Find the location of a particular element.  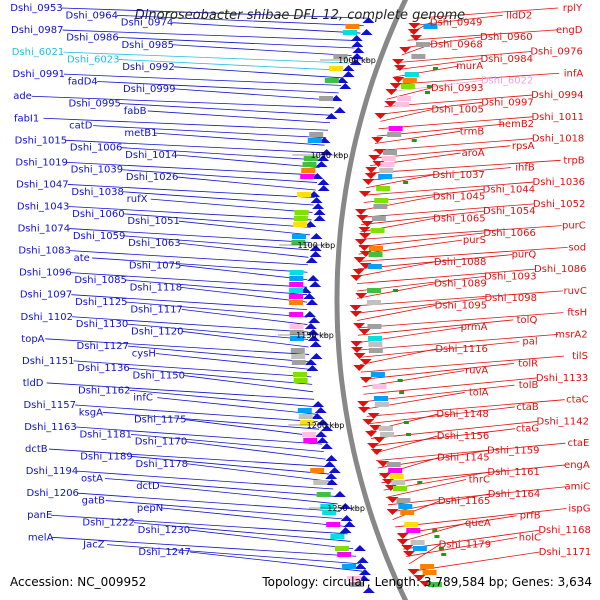

reverse-gene-label: infA is located at coordinates (574, 73).